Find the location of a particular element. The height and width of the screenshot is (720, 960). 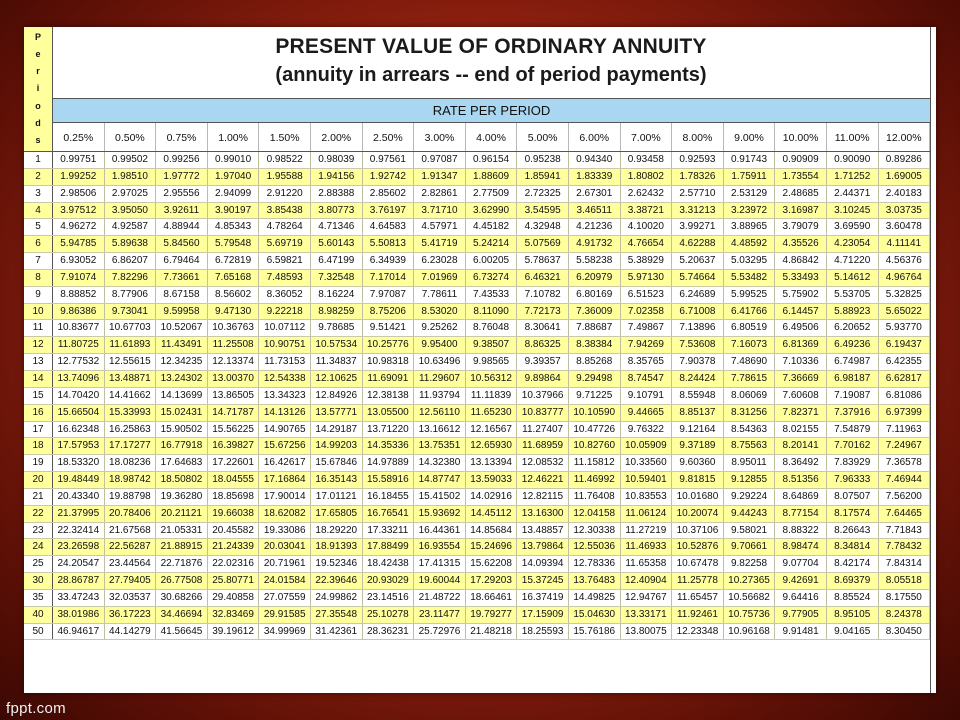

period-cell: 1 is located at coordinates (38, 160).